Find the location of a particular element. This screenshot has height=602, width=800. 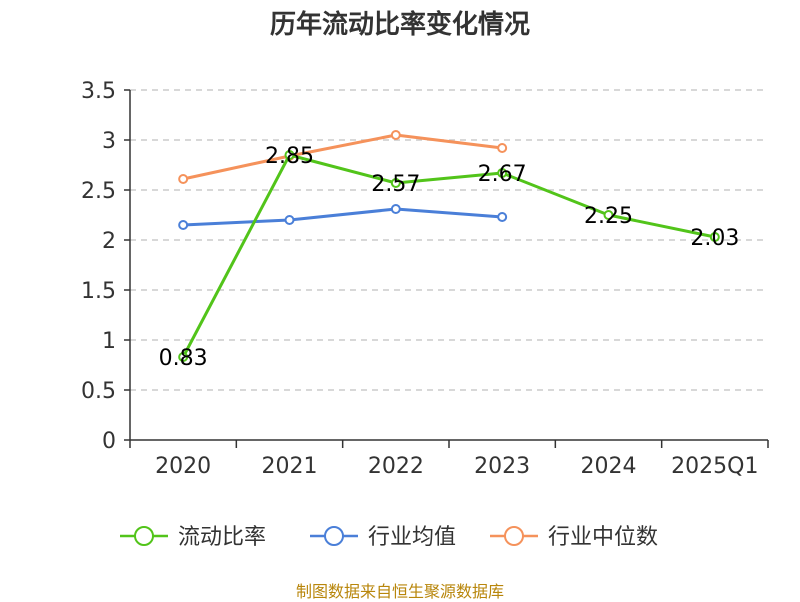

data-label: 2.25 is located at coordinates (608, 216).